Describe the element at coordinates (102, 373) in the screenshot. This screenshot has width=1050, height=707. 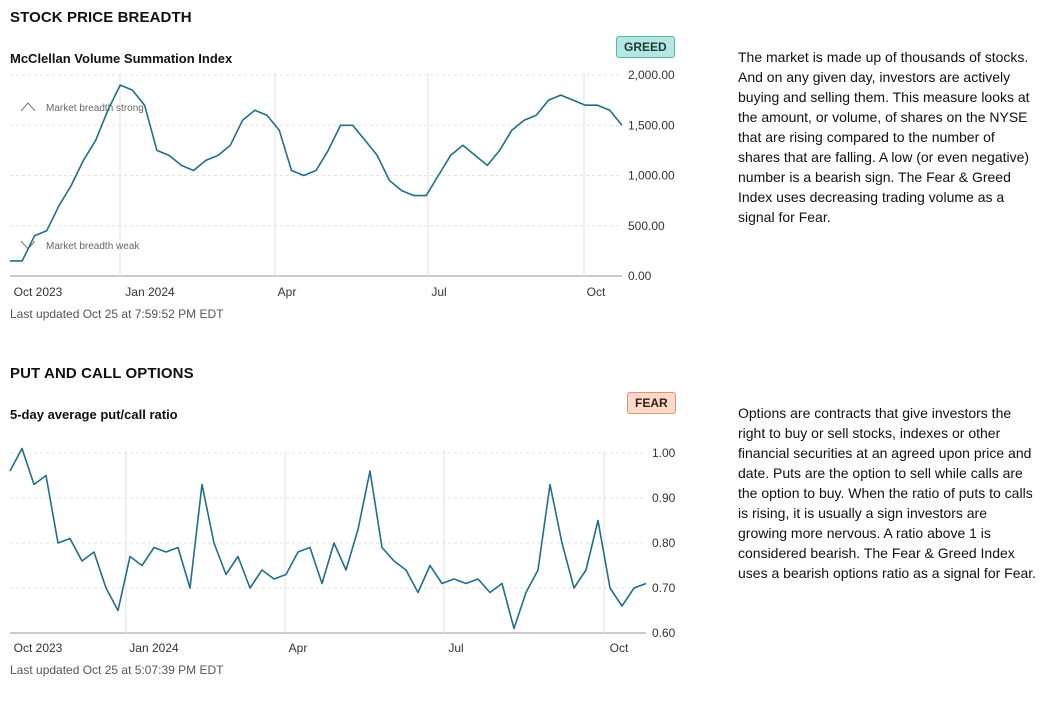
I see `section-title: PUT AND CALL OPTIONS` at that location.